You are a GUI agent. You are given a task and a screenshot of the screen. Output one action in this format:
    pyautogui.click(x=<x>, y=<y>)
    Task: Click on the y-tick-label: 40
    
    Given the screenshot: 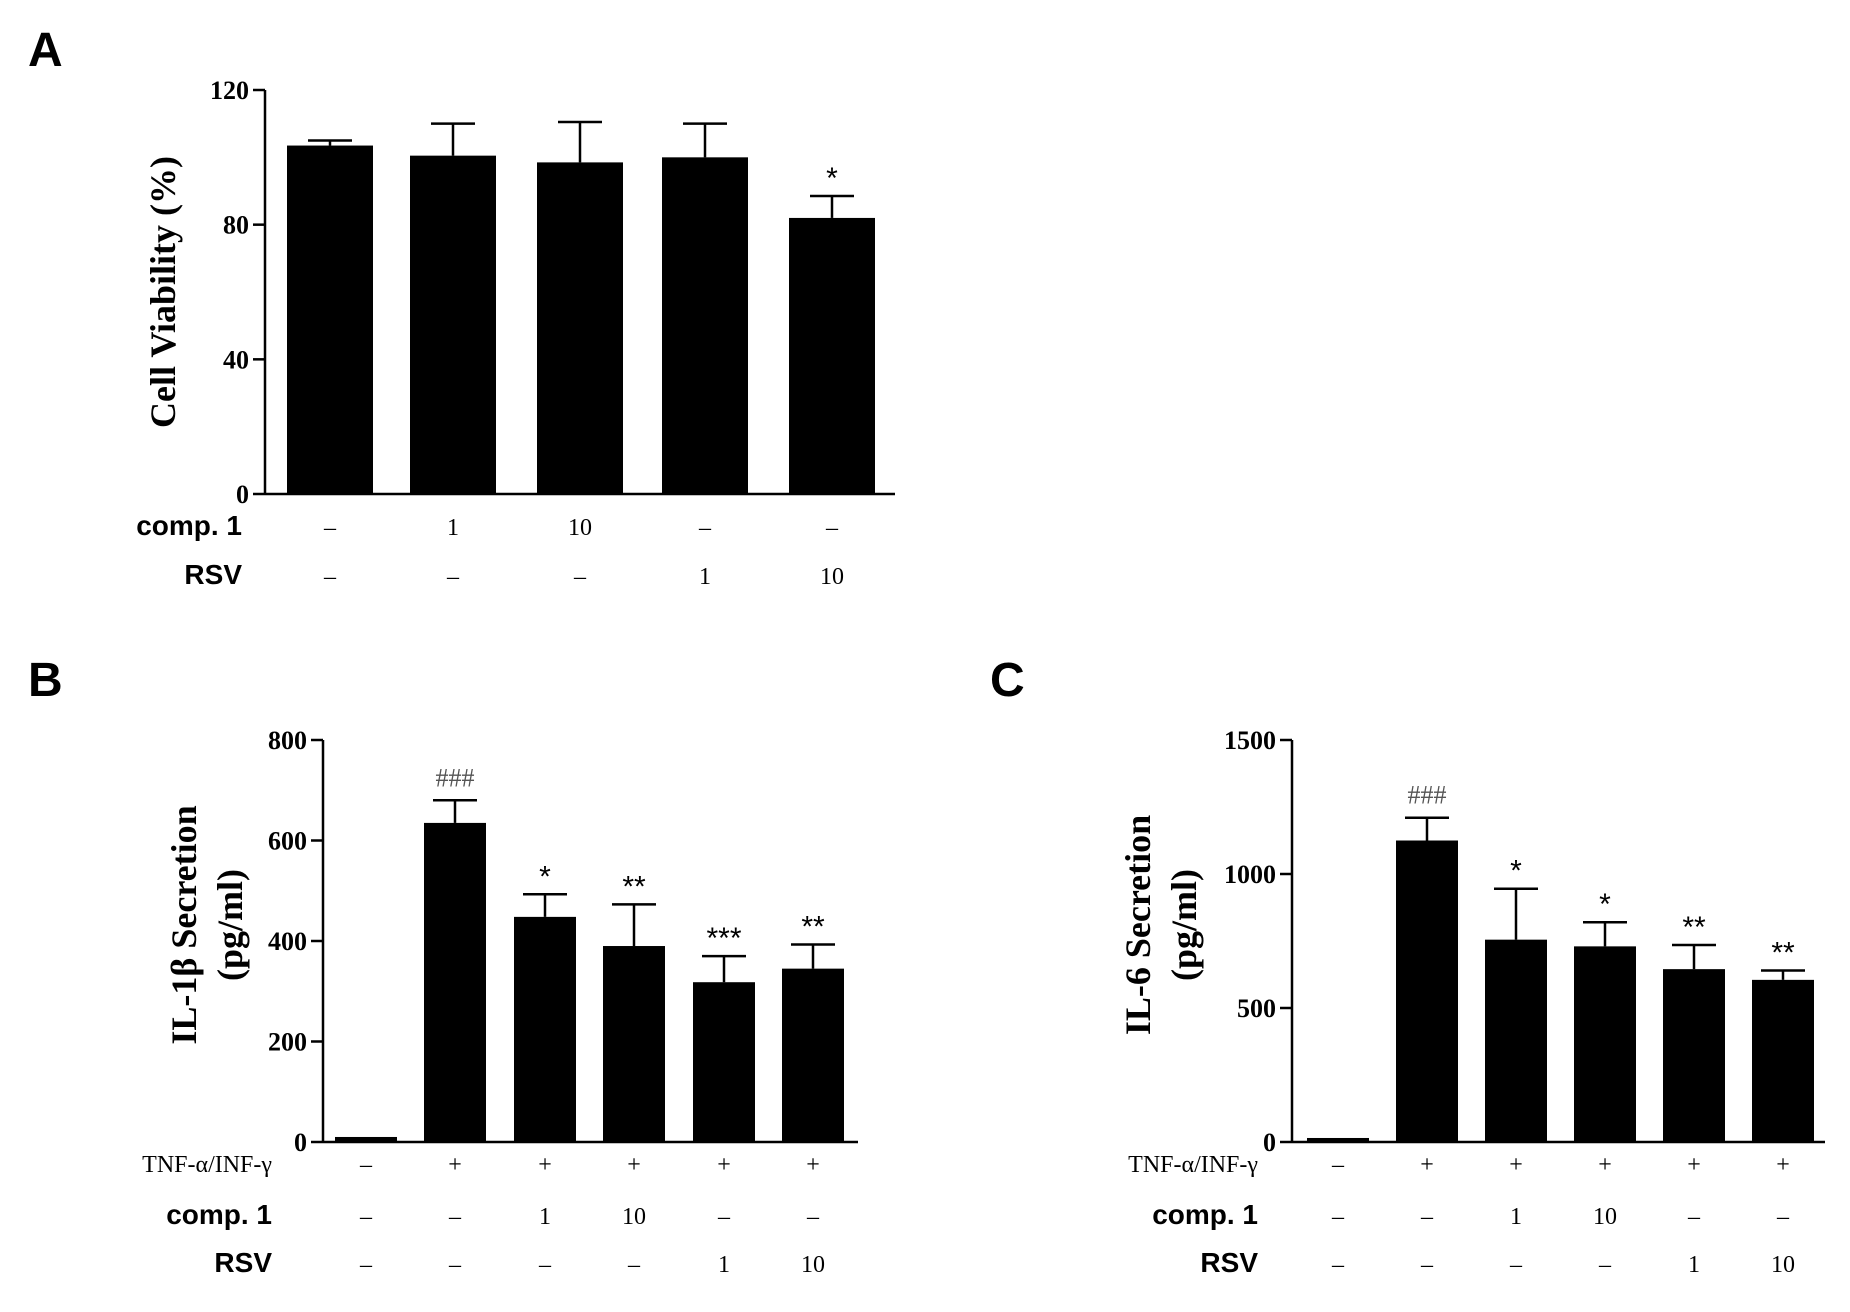 What is the action you would take?
    pyautogui.click(x=236, y=359)
    